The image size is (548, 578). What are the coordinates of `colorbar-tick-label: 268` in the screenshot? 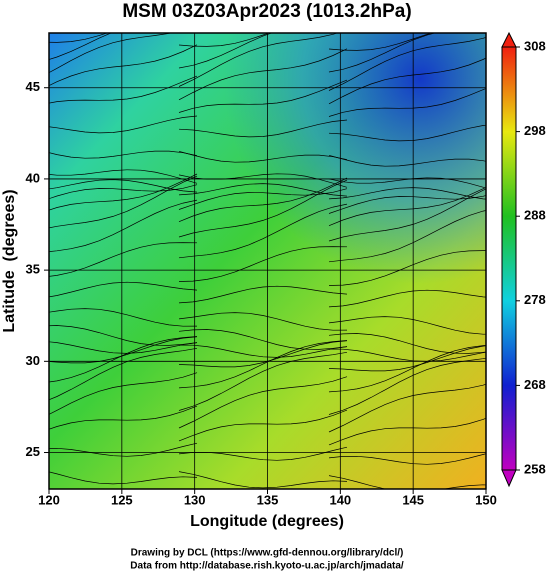 It's located at (535, 384).